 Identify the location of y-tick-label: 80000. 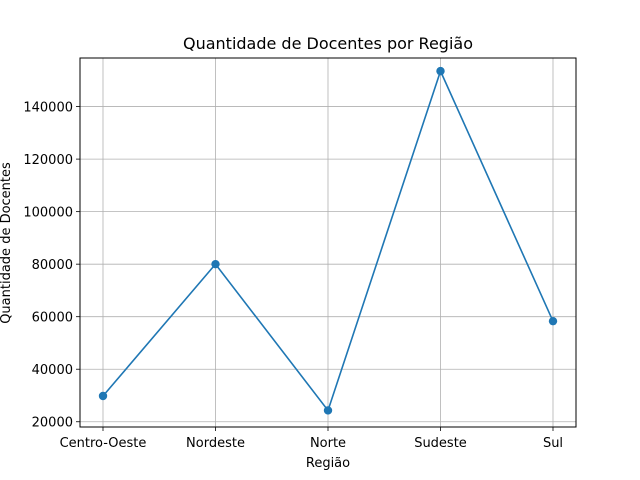
(52, 265).